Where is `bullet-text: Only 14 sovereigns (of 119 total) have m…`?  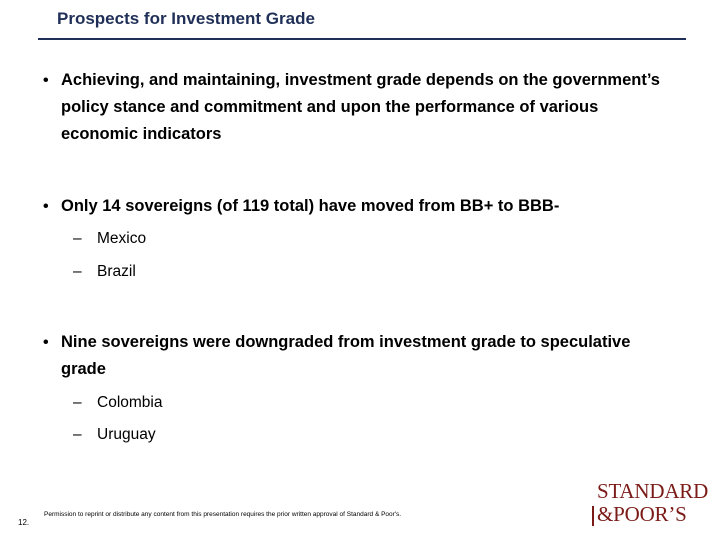
bullet-text: Only 14 sovereigns (of 119 total) have m… is located at coordinates (310, 206).